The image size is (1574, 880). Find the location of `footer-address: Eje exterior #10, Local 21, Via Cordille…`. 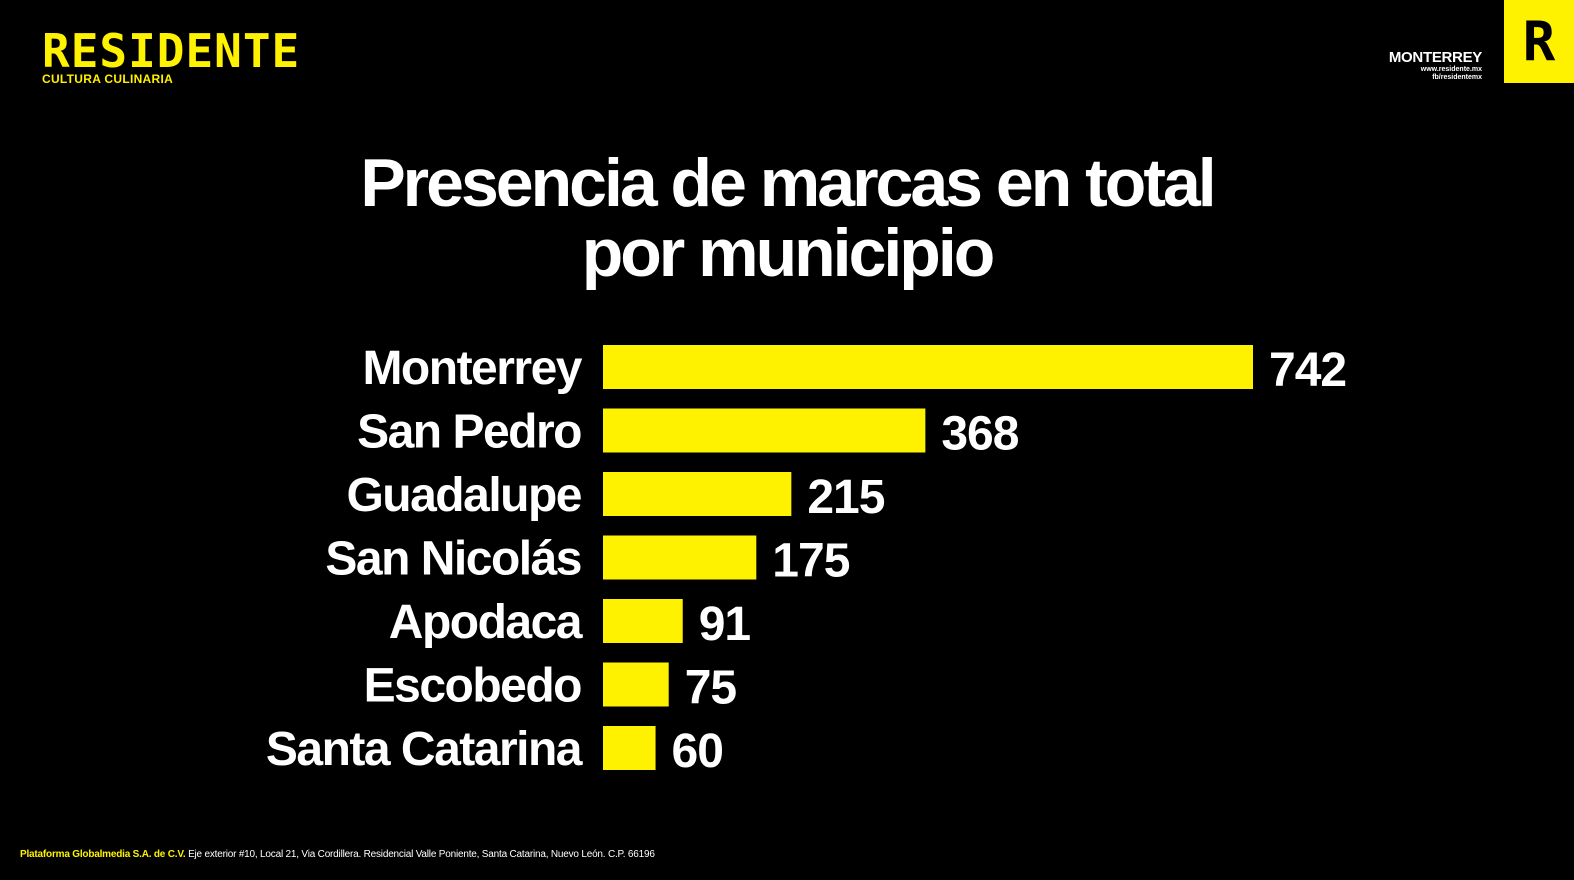

footer-address: Eje exterior #10, Local 21, Via Cordille… is located at coordinates (421, 854).